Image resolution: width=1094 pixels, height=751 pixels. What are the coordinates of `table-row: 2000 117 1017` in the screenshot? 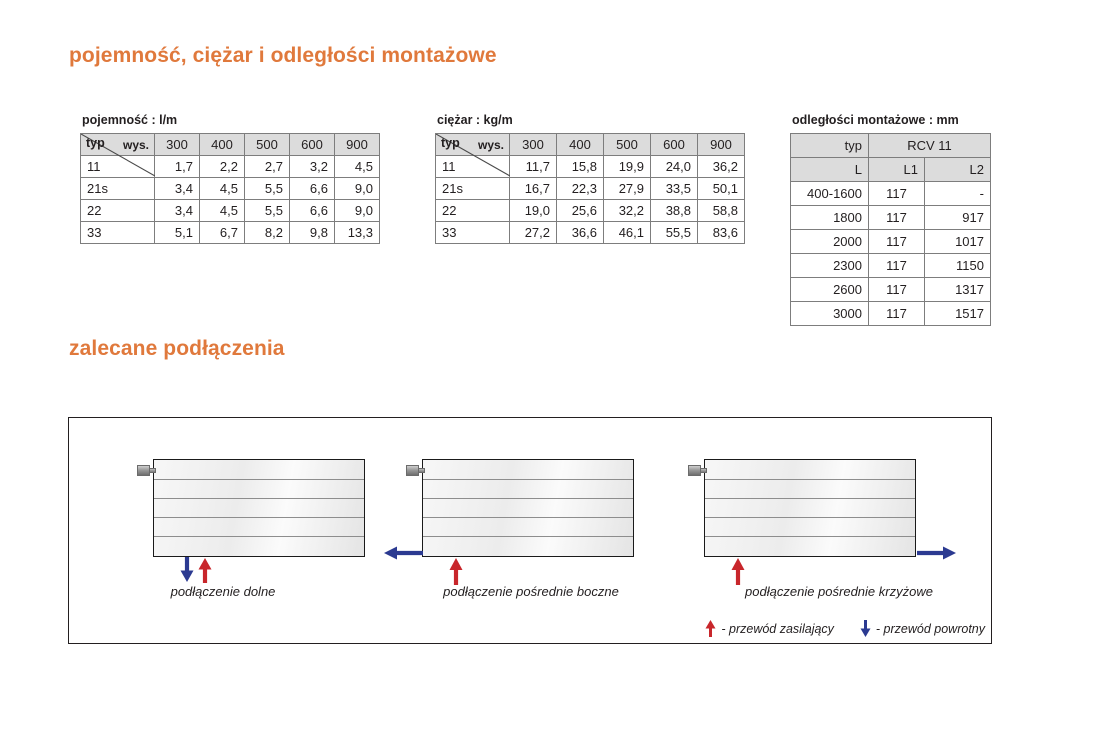 It's located at (890, 241).